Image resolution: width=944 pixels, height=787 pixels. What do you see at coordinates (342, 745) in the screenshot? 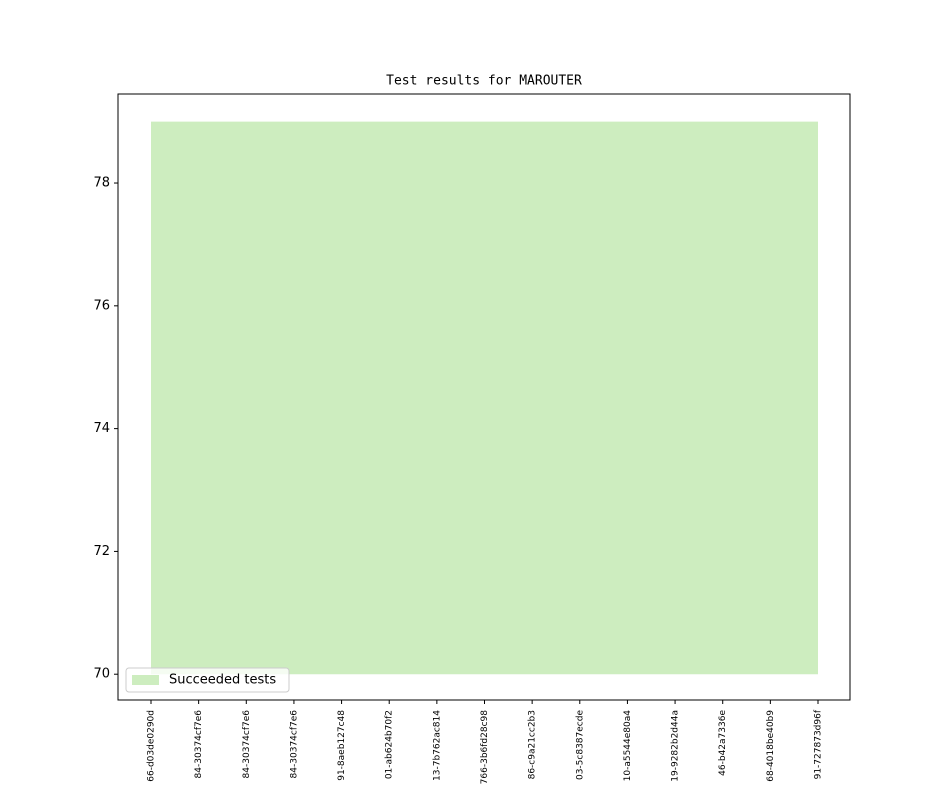
I see `x-tick-label: 91-8aeb127c48` at bounding box center [342, 745].